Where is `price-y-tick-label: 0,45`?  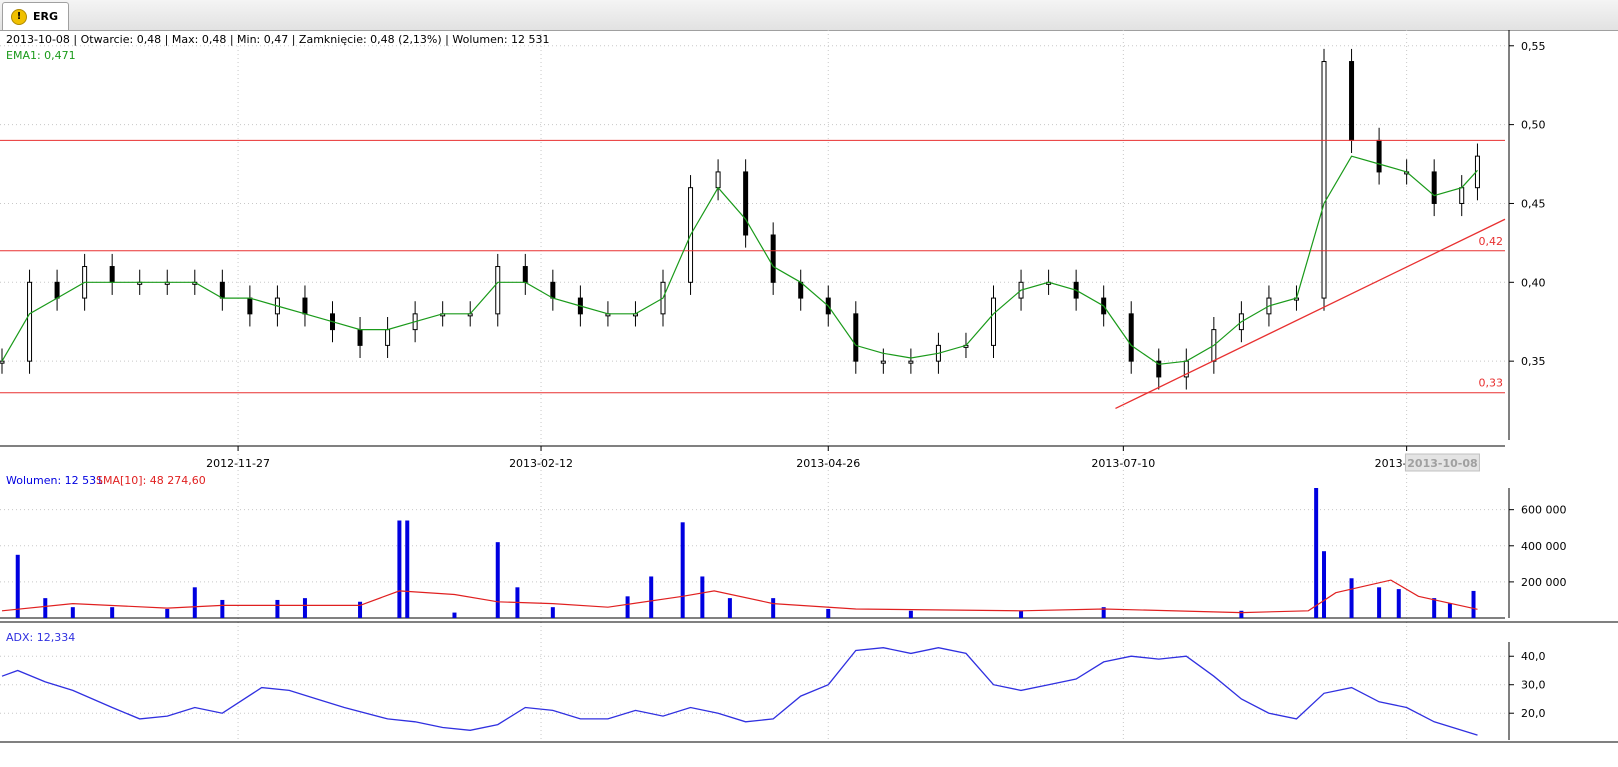
price-y-tick-label: 0,45 is located at coordinates (1533, 203).